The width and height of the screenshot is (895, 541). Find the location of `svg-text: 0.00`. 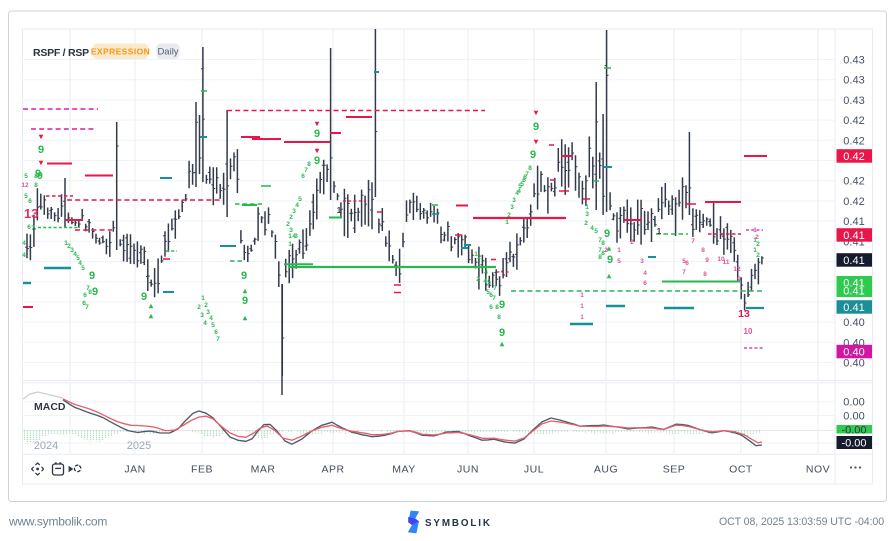

svg-text: 0.00 is located at coordinates (853, 403).